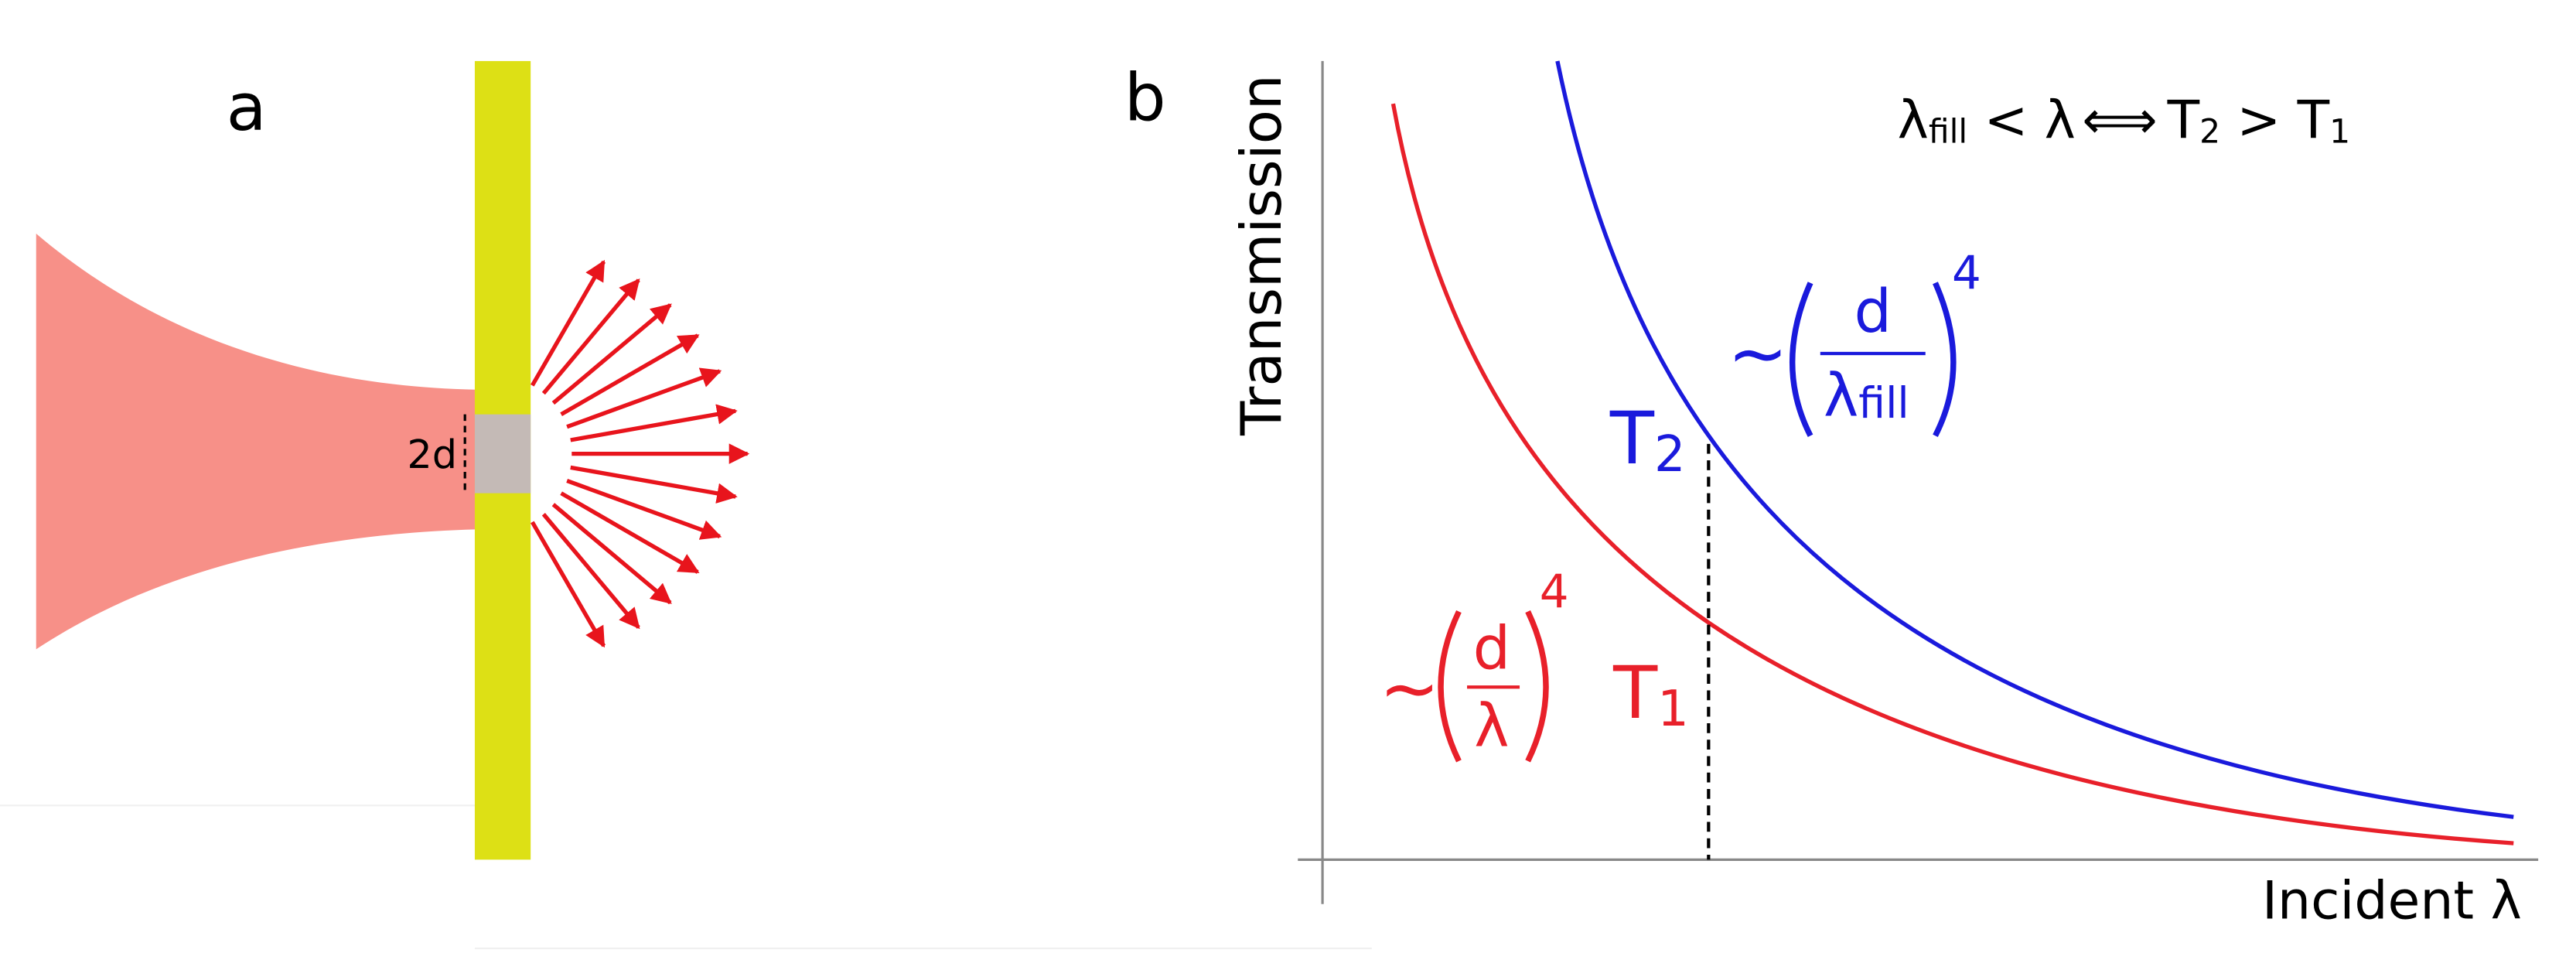 Image resolution: width=2576 pixels, height=970 pixels. What do you see at coordinates (1883, 404) in the screenshot?
I see `formula-part: fill` at bounding box center [1883, 404].